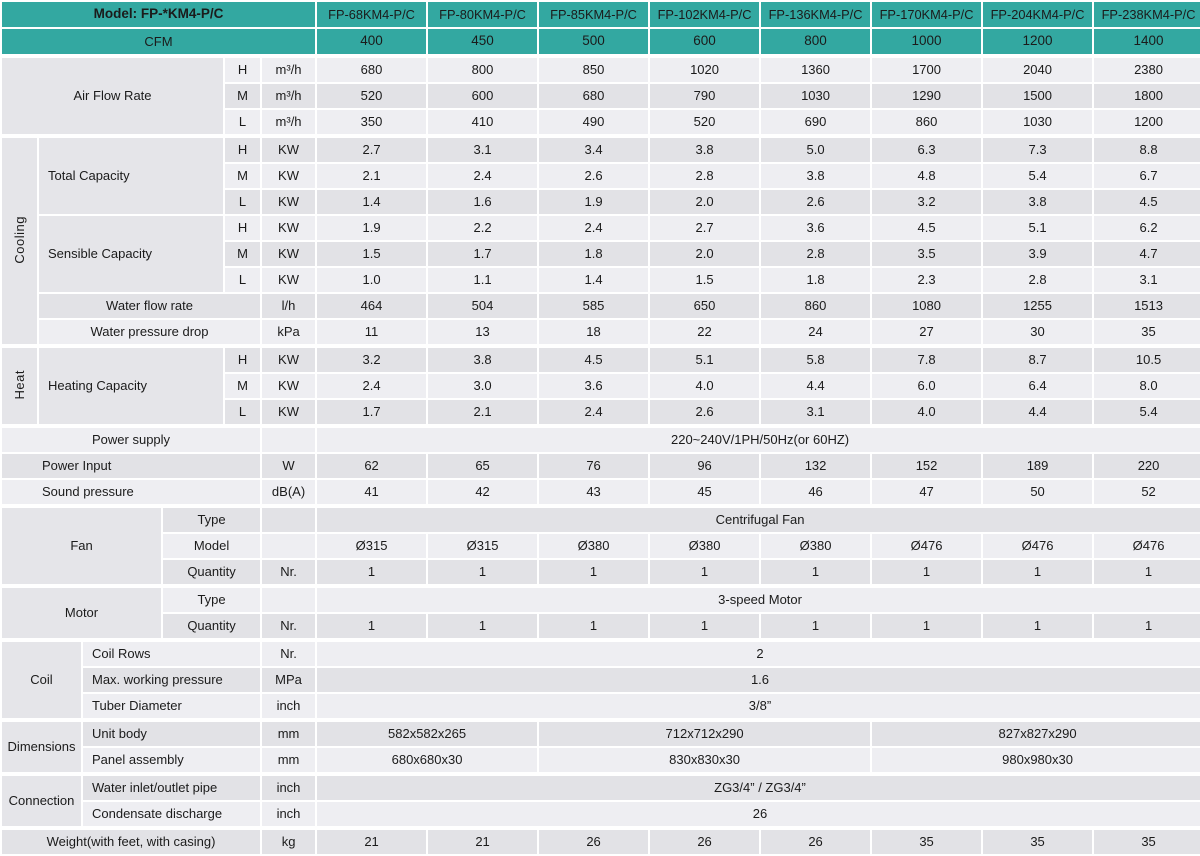 Image resolution: width=1200 pixels, height=856 pixels. What do you see at coordinates (289, 842) in the screenshot?
I see `unit-cell: kg` at bounding box center [289, 842].